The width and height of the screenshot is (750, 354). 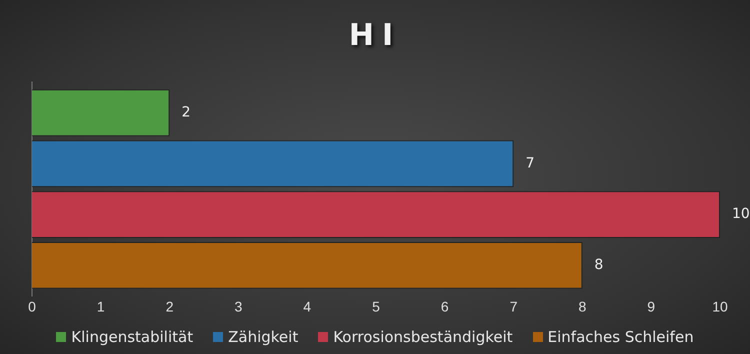 What do you see at coordinates (720, 306) in the screenshot?
I see `x-tick-label: 10` at bounding box center [720, 306].